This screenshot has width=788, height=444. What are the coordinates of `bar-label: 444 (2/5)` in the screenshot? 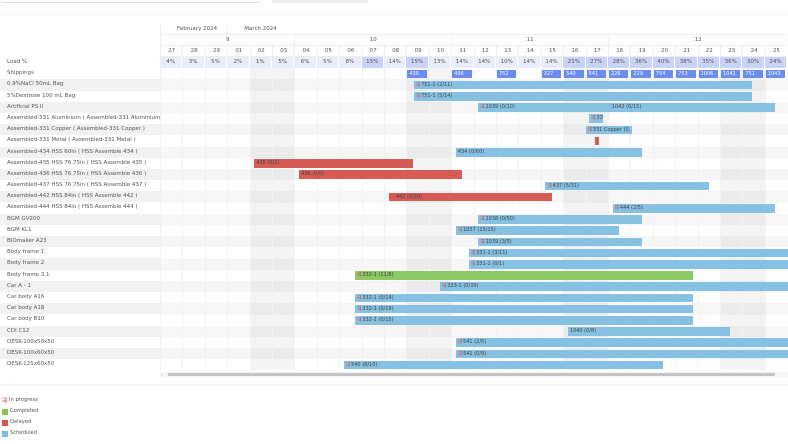 It's located at (631, 208).